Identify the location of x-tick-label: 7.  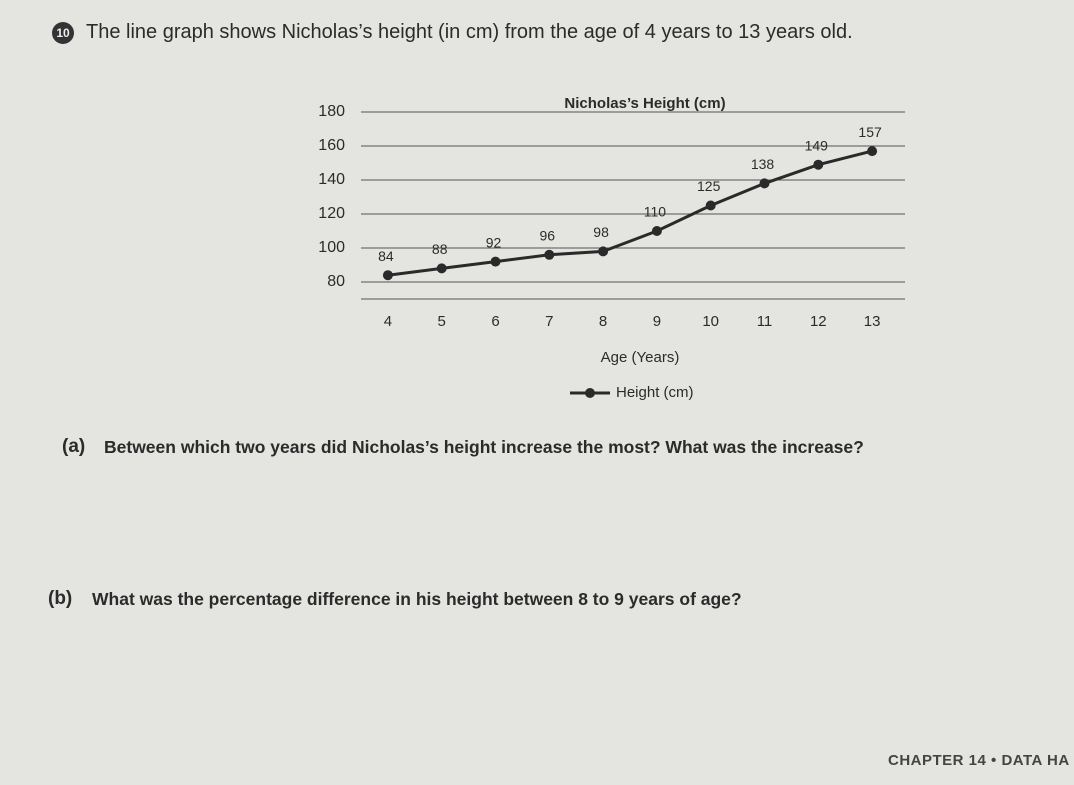
(549, 321).